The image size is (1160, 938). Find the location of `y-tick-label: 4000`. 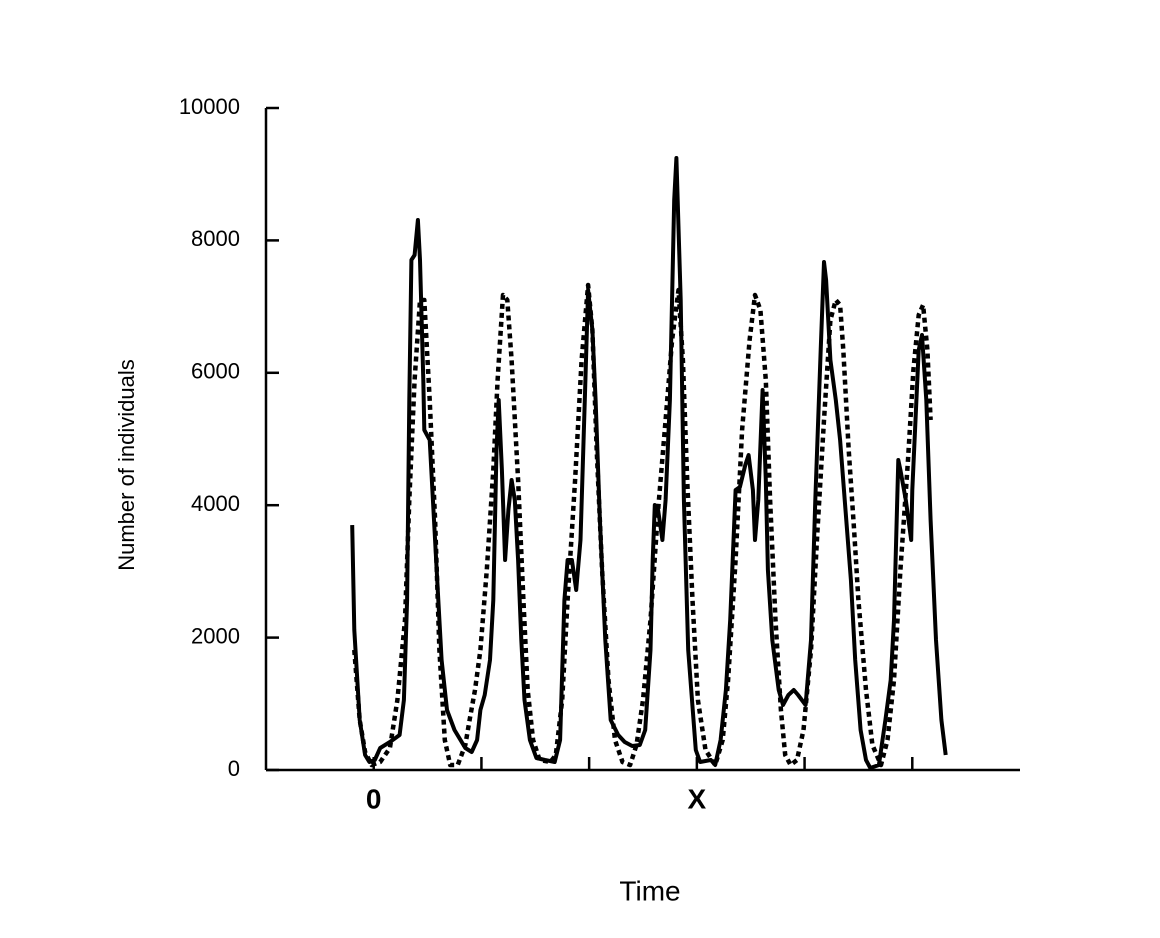

y-tick-label: 4000 is located at coordinates (215, 503).